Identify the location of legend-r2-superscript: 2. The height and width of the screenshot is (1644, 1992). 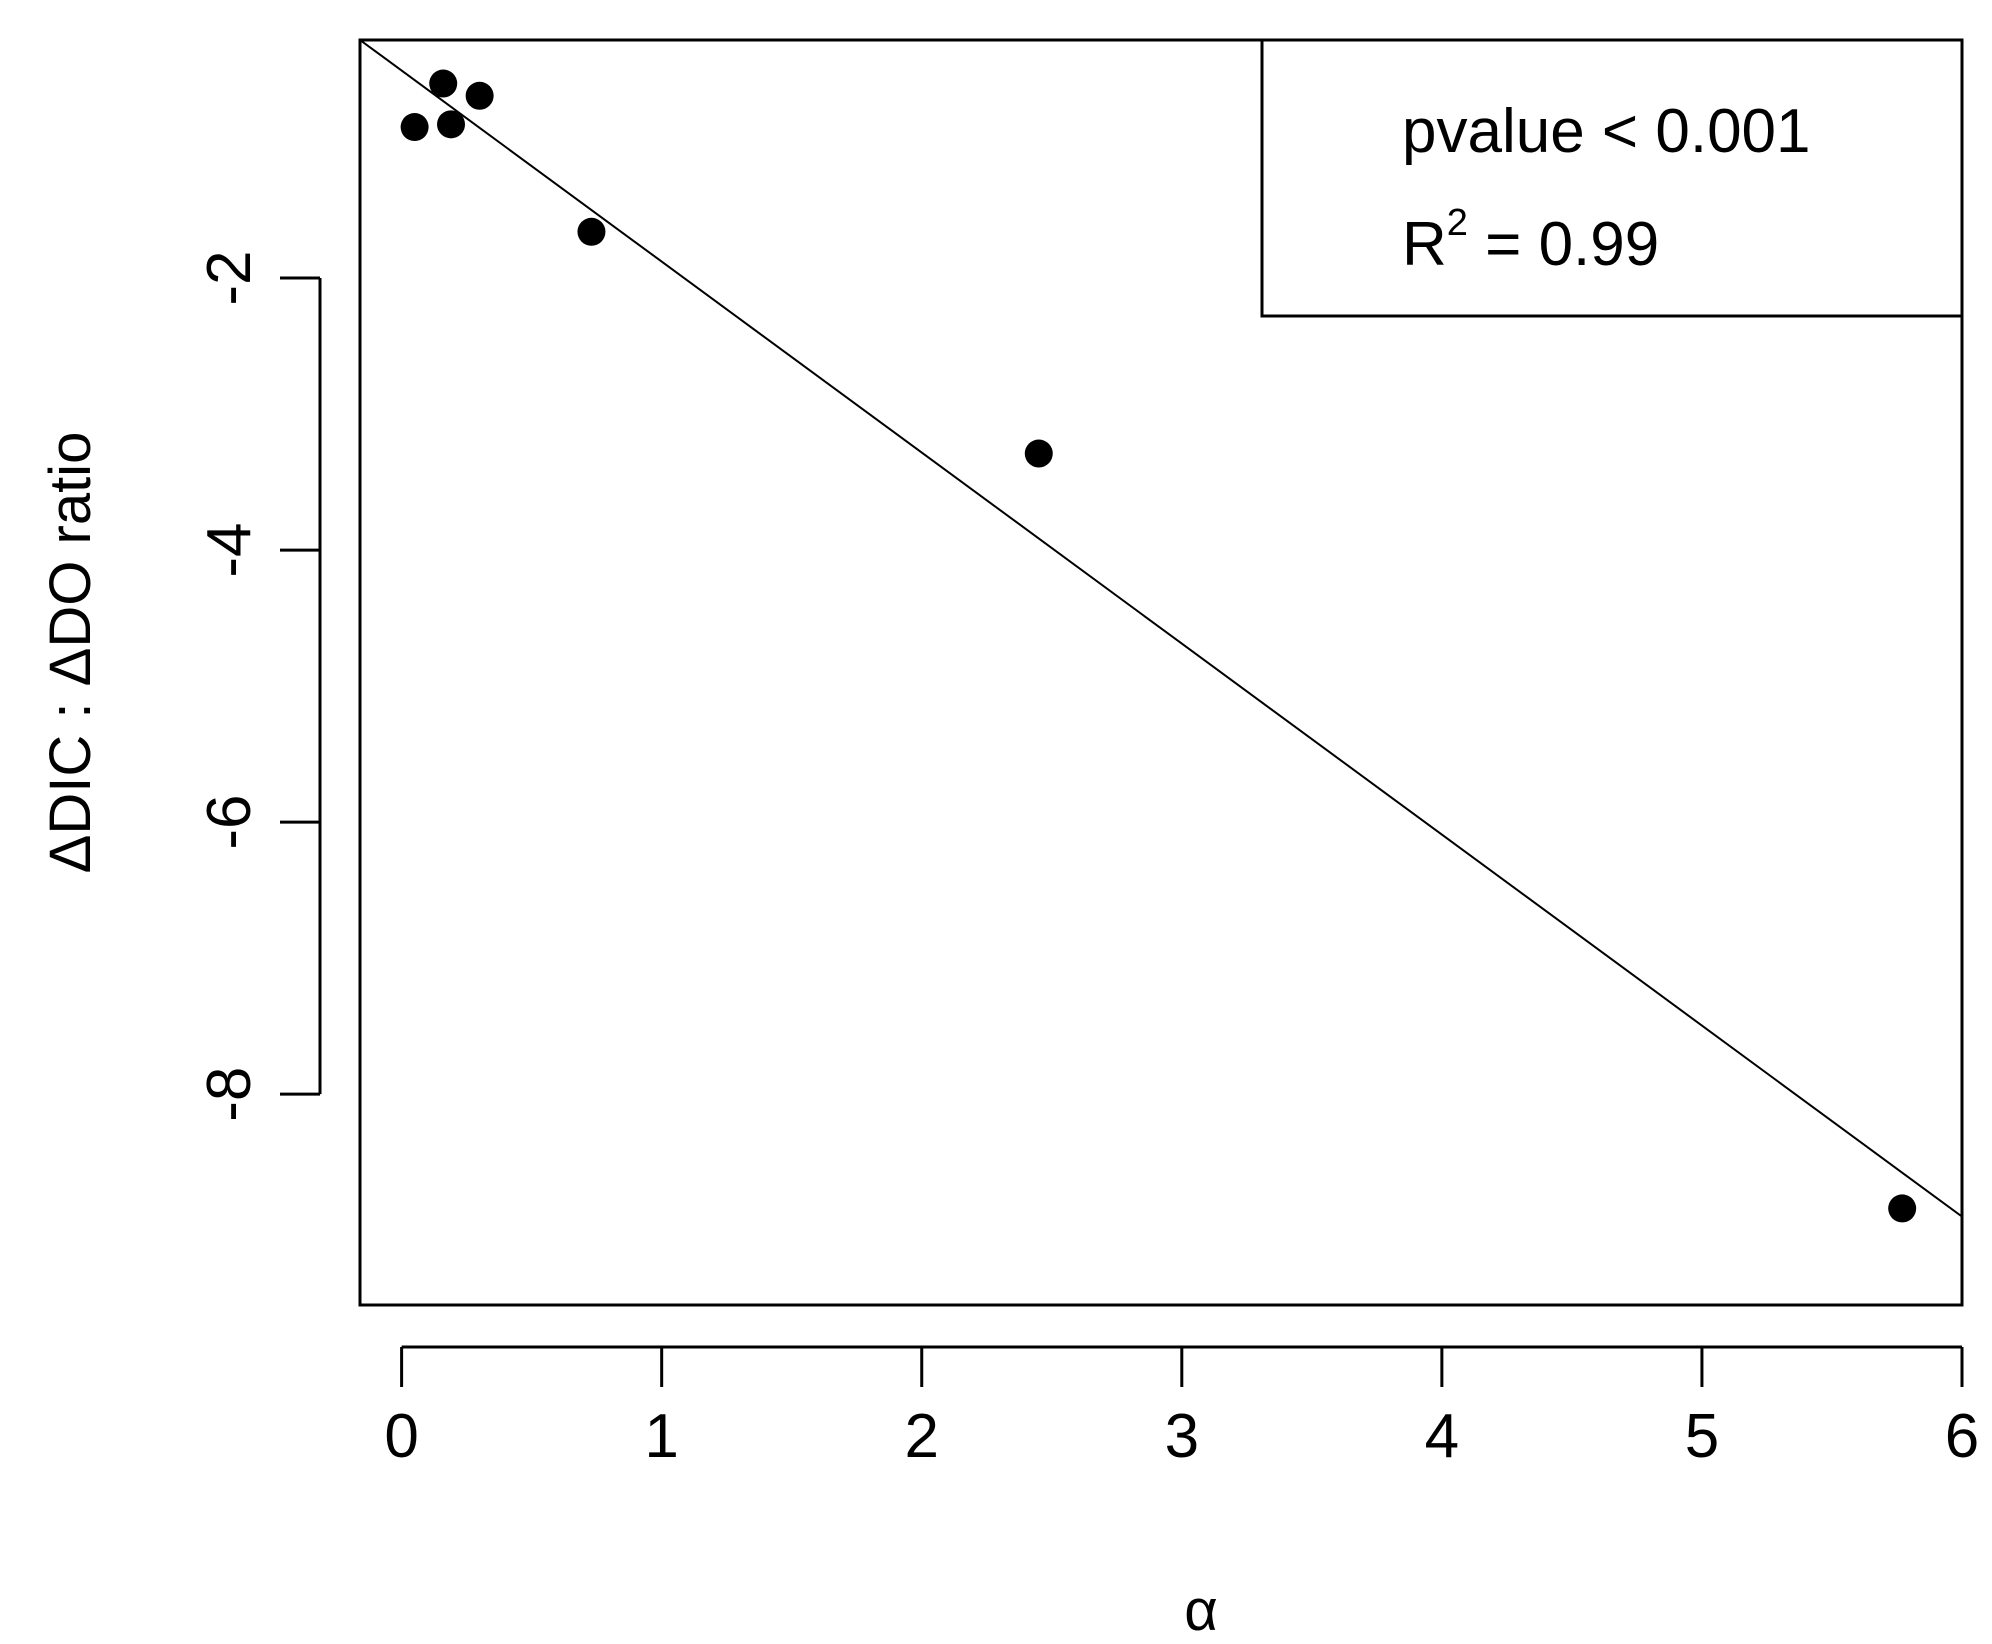
(1457, 223).